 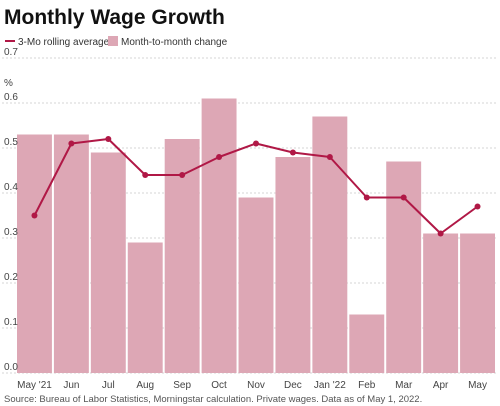 What do you see at coordinates (219, 385) in the screenshot?
I see `x-tick-label: Oct` at bounding box center [219, 385].